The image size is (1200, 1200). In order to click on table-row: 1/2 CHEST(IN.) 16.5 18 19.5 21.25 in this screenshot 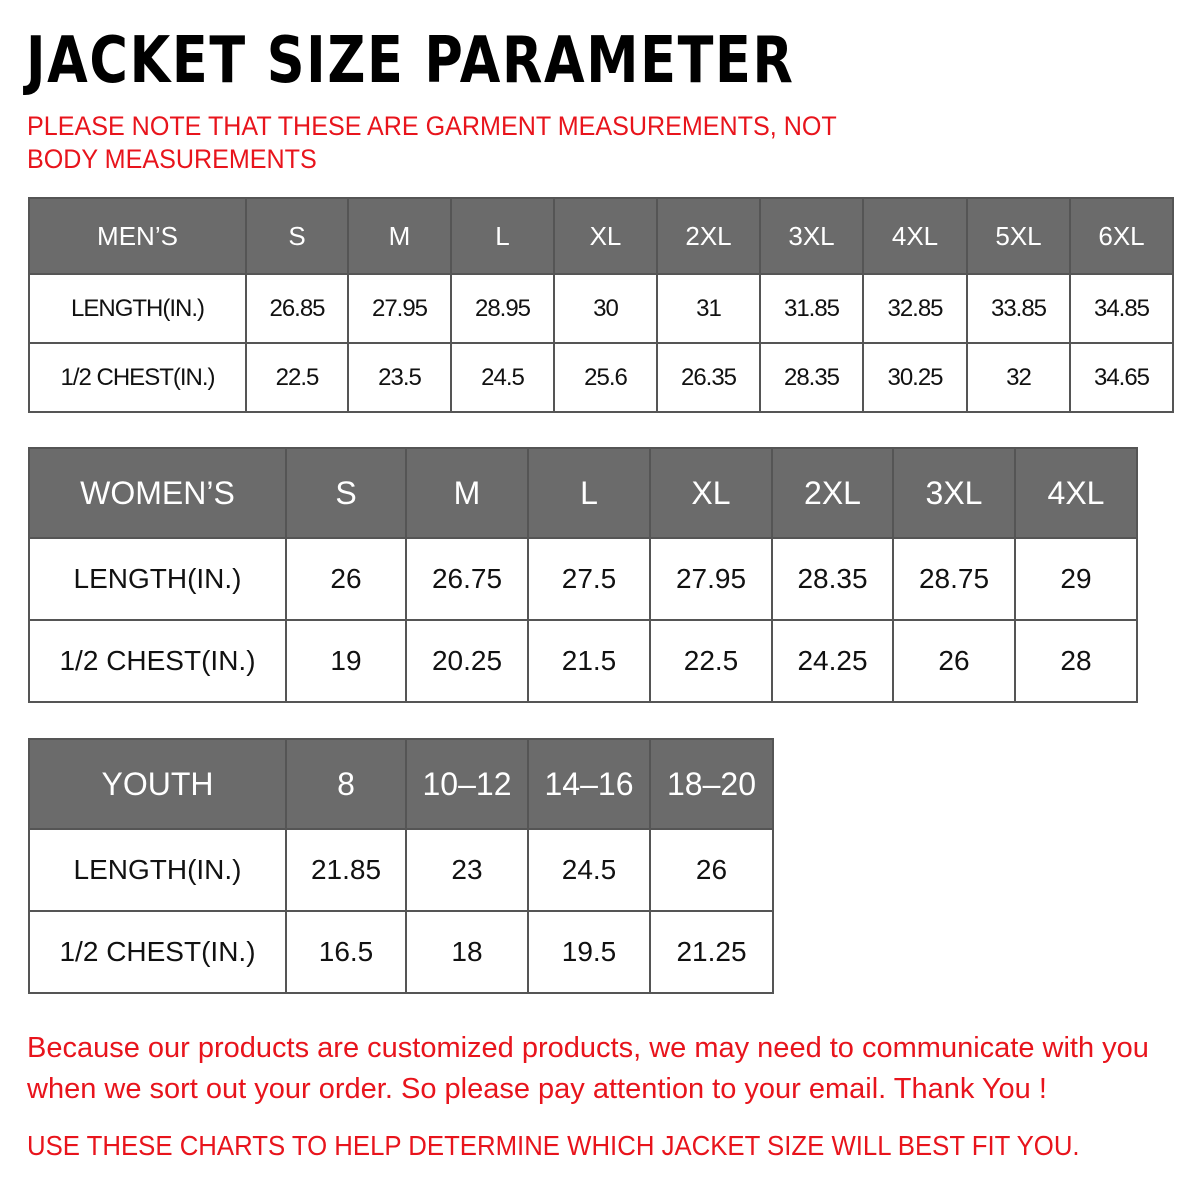, I will do `click(401, 952)`.